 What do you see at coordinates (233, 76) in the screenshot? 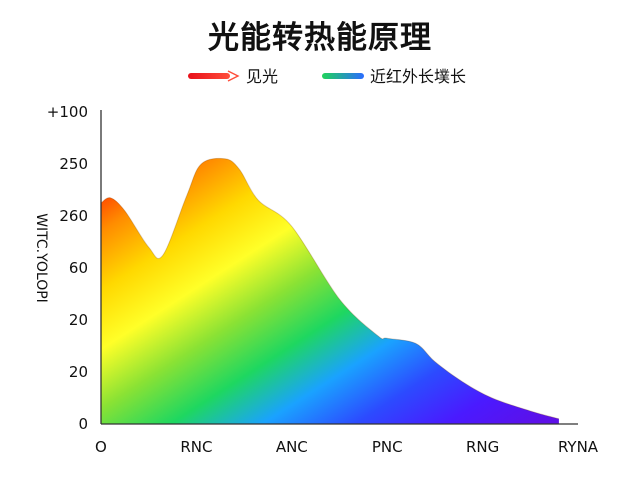
I see `legend-arrow-icon` at bounding box center [233, 76].